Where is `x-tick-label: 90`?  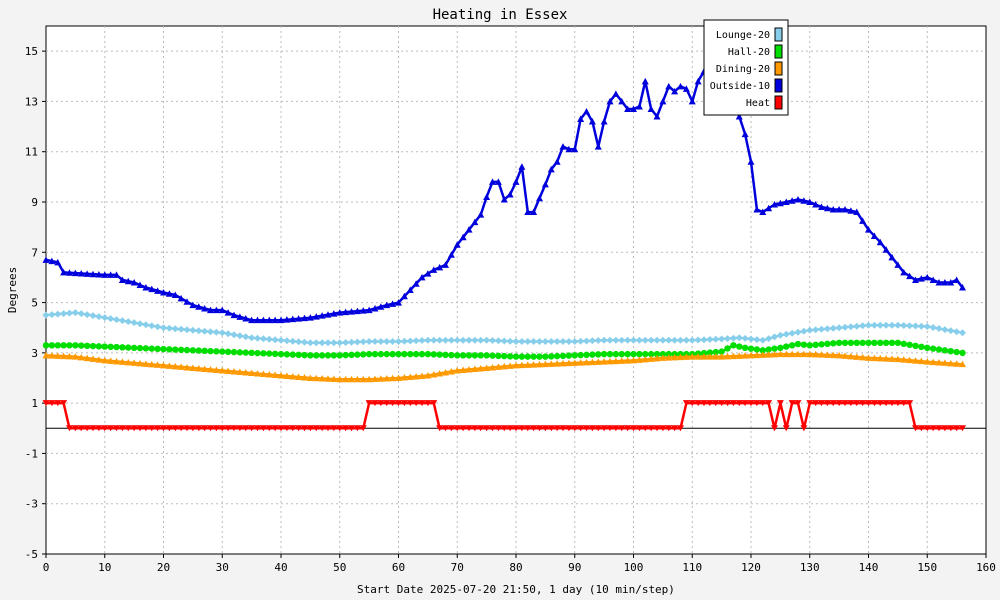 x-tick-label: 90 is located at coordinates (574, 567).